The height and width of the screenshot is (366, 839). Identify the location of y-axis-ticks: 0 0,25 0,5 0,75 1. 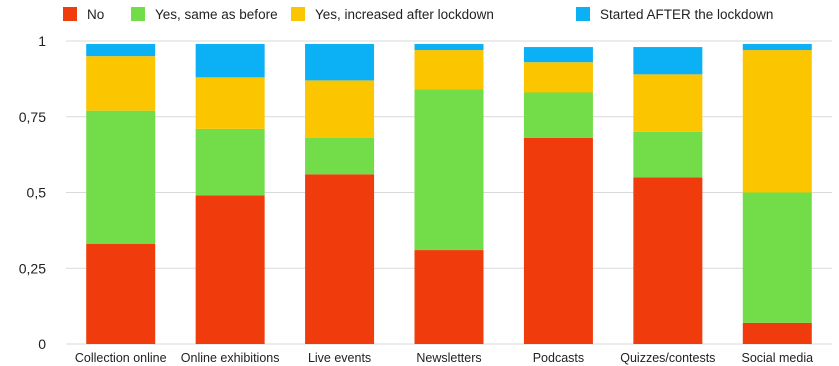
(32, 192).